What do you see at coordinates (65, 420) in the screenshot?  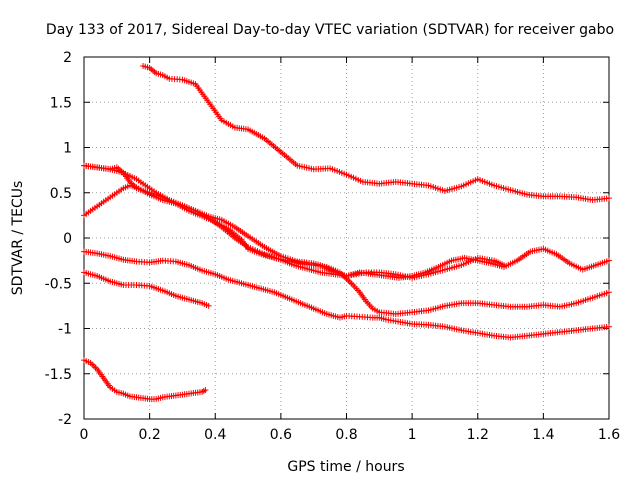 I see `y-tick-label: -2` at bounding box center [65, 420].